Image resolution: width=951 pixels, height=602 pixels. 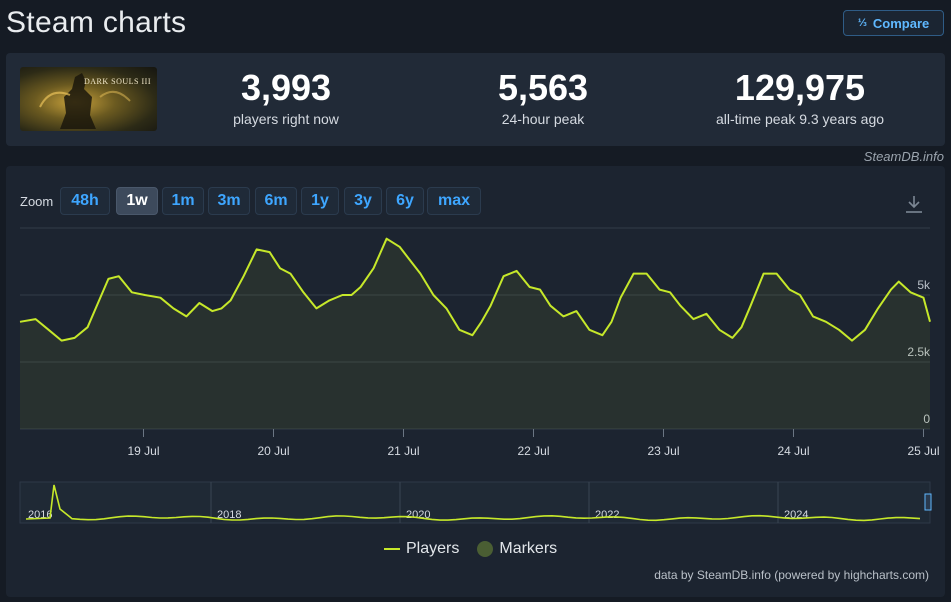 I want to click on x-tick-label: 25 Jul, so click(x=923, y=451).